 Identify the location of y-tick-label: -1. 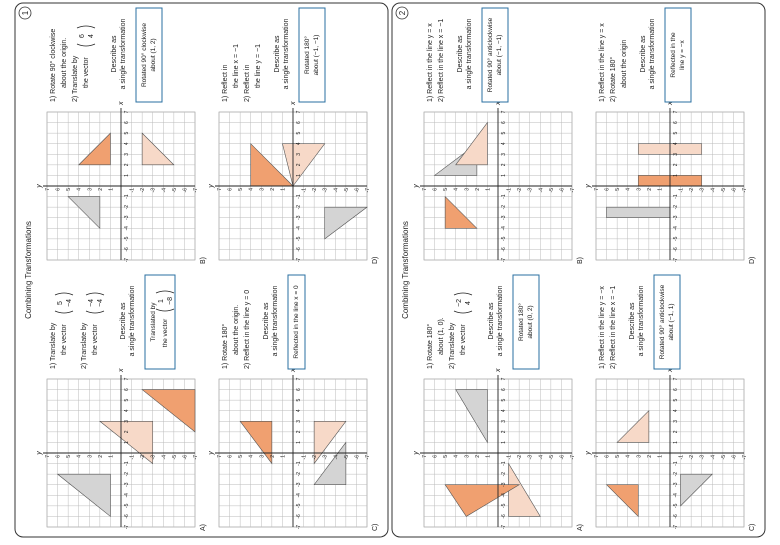
(682, 457).